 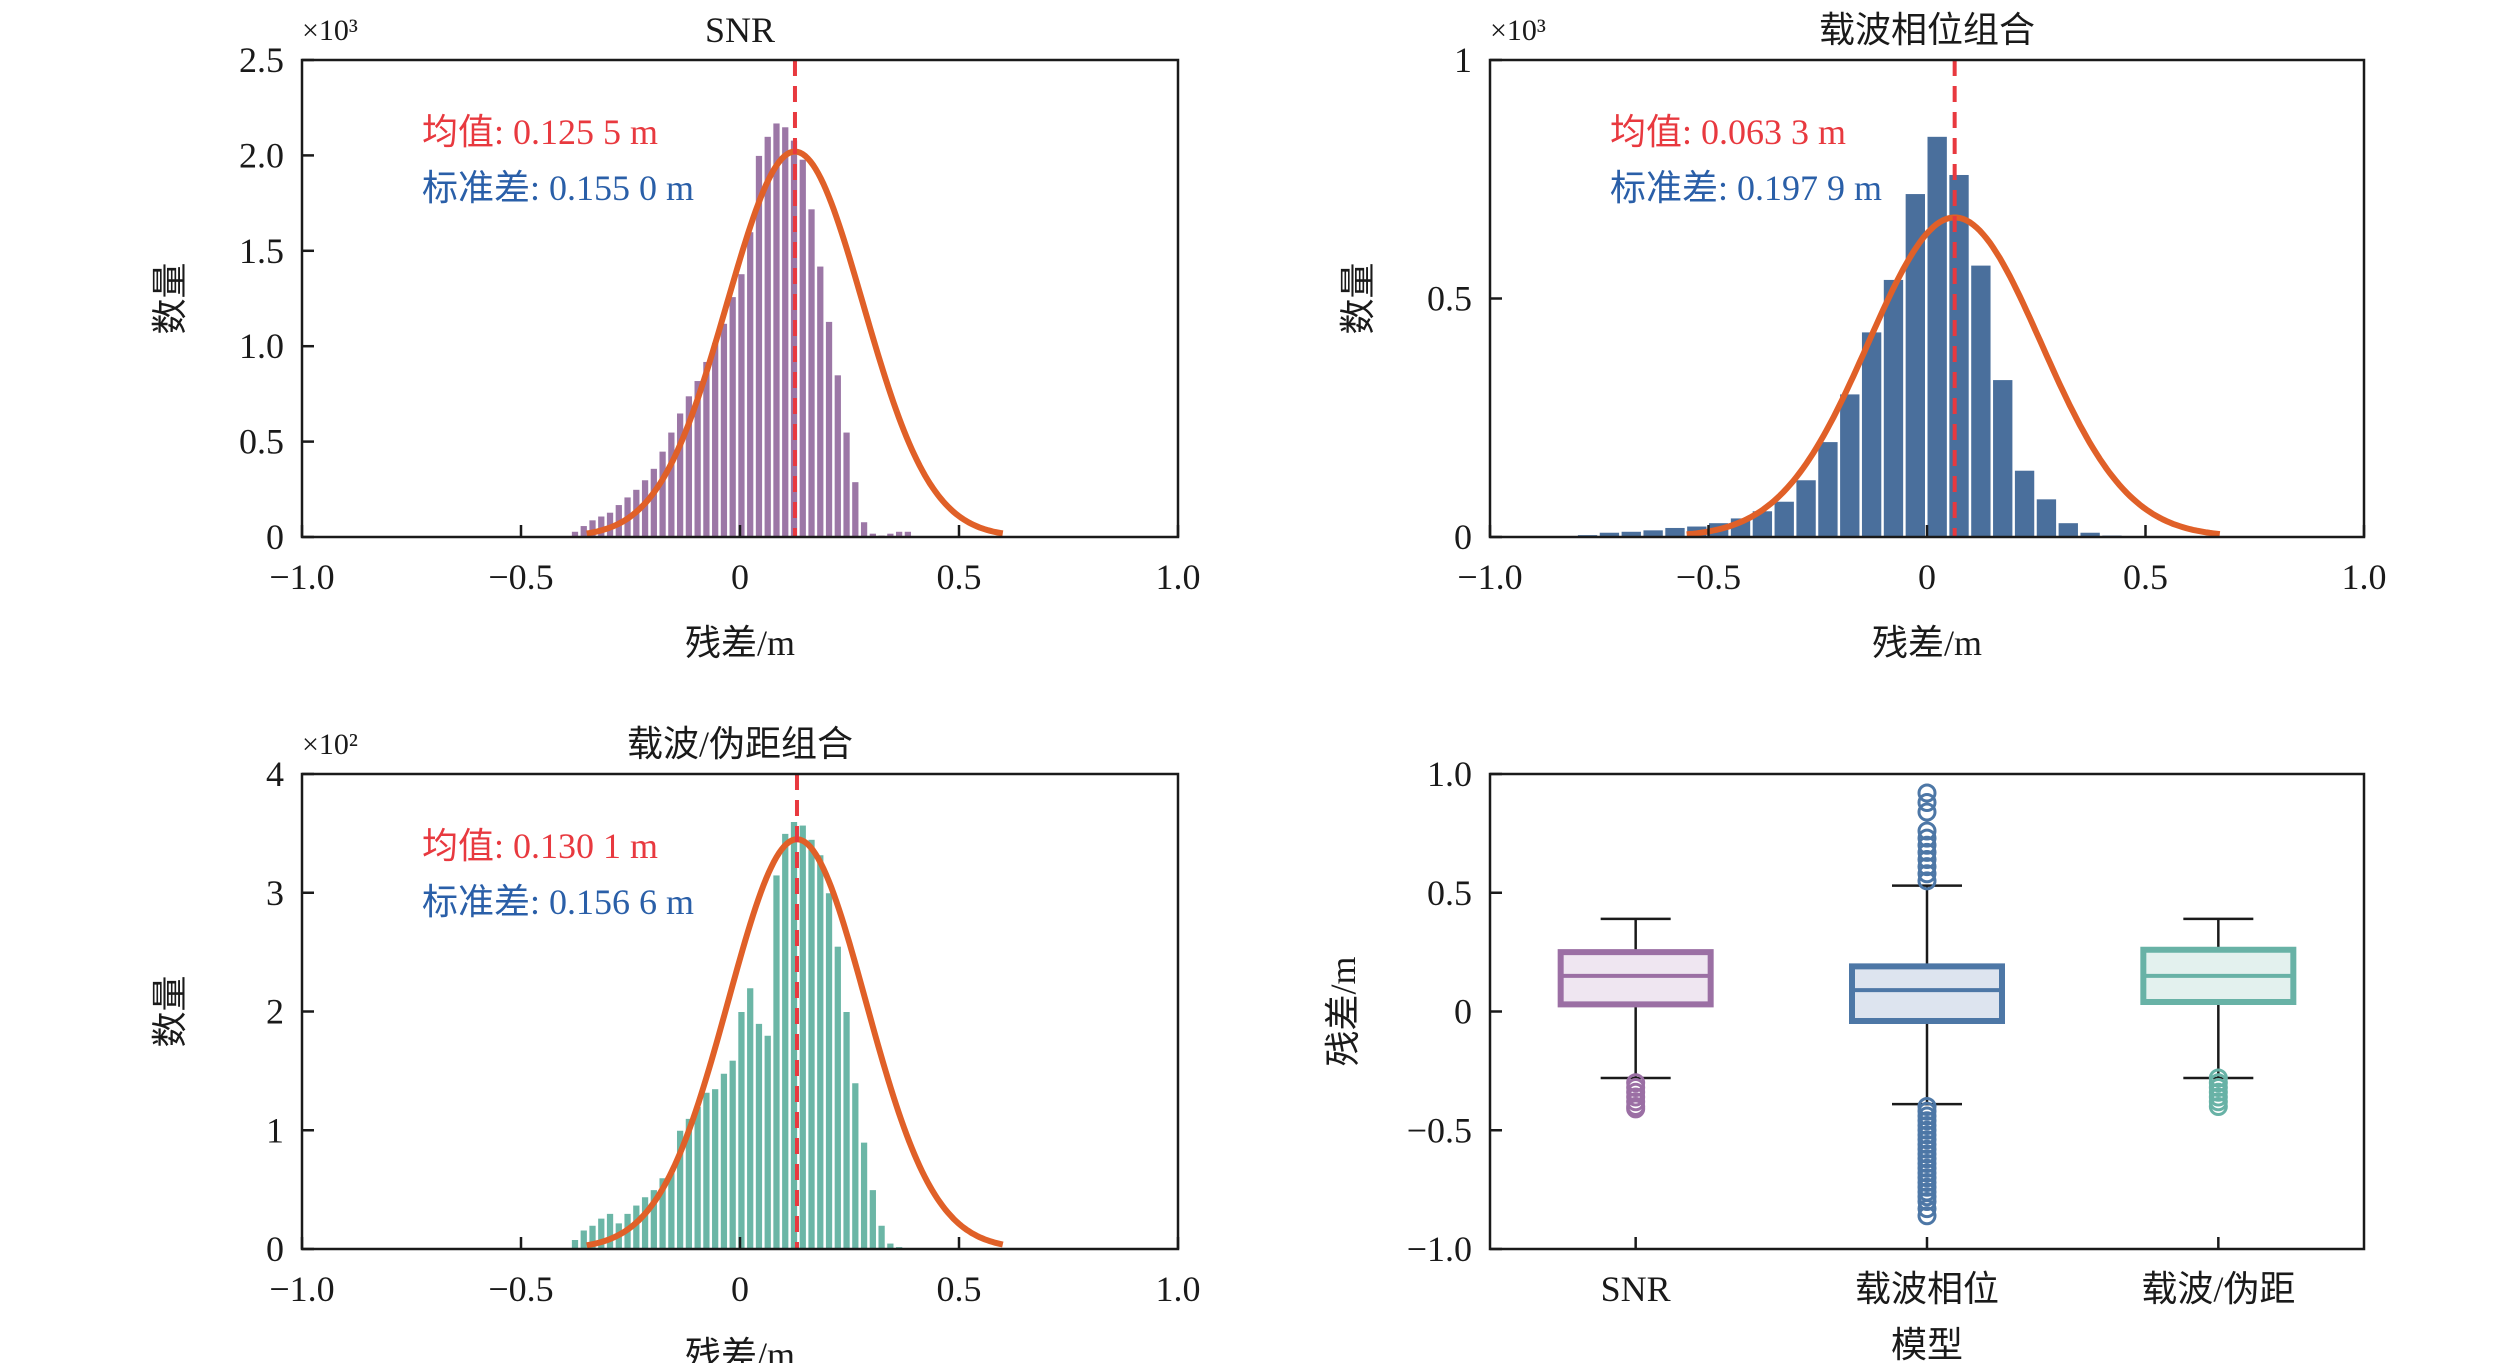 I want to click on snr-scale-label: ×10³, so click(x=330, y=30).